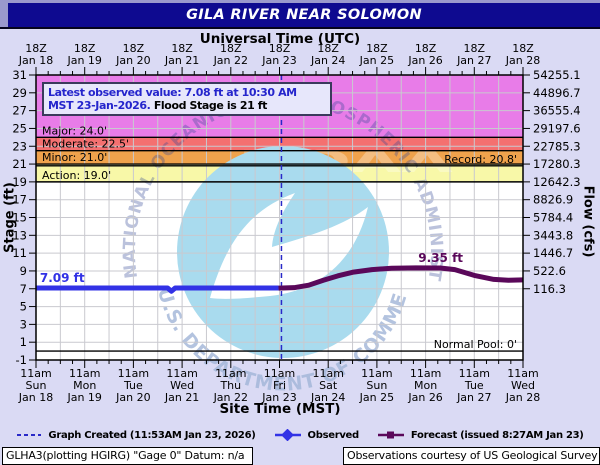  What do you see at coordinates (152, 435) in the screenshot?
I see `legend-created-label: Graph Created (11:53AM Jan 23, 2026)` at bounding box center [152, 435].